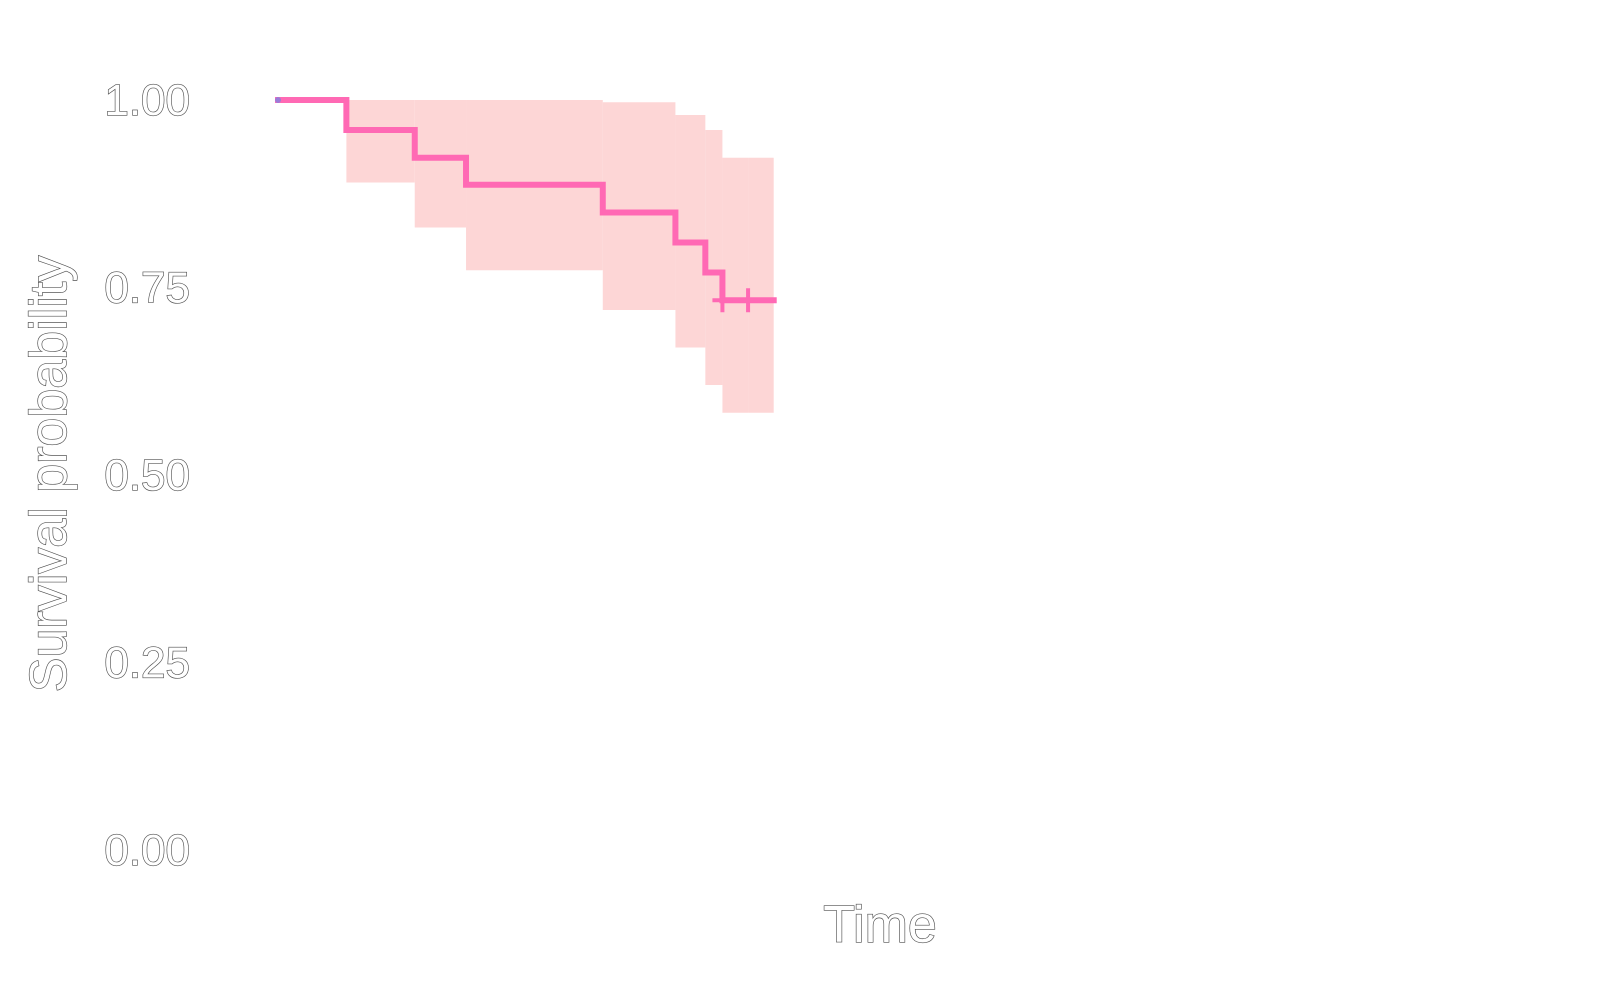 The height and width of the screenshot is (1000, 1600). Describe the element at coordinates (147, 288) in the screenshot. I see `y-tick-label: 0.75` at that location.